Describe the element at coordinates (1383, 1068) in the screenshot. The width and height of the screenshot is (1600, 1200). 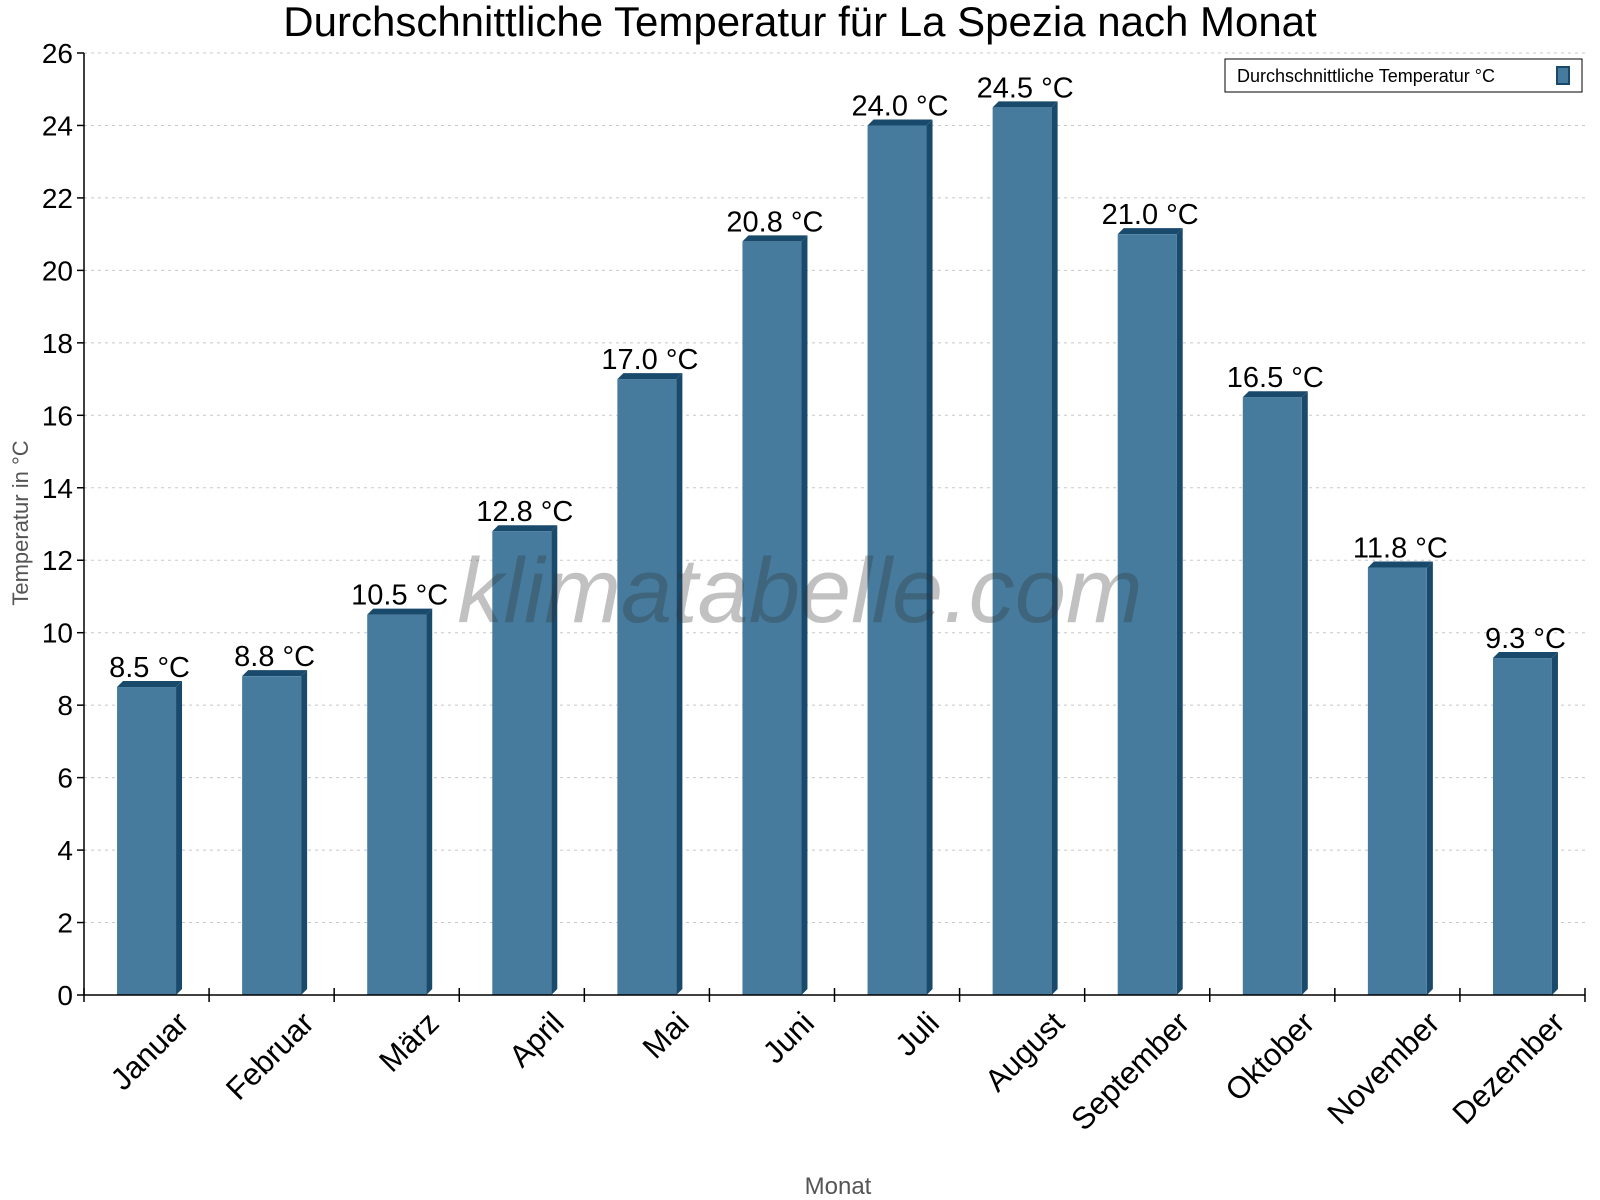
I see `x-tick-label: November` at that location.